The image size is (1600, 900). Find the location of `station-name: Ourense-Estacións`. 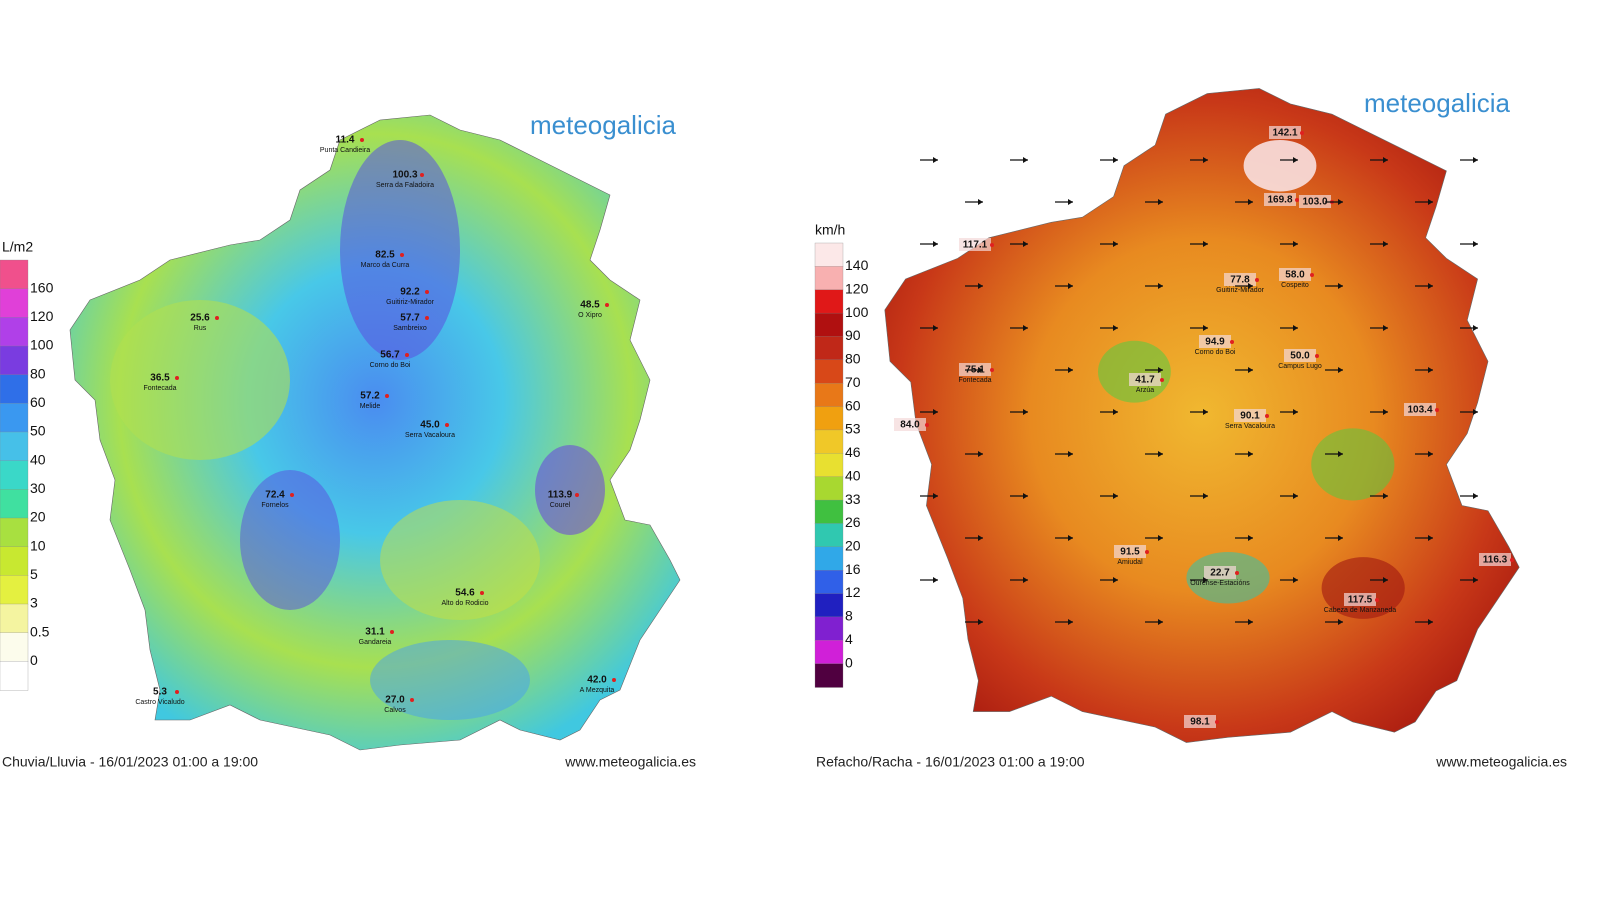

station-name: Ourense-Estacións is located at coordinates (1220, 583).